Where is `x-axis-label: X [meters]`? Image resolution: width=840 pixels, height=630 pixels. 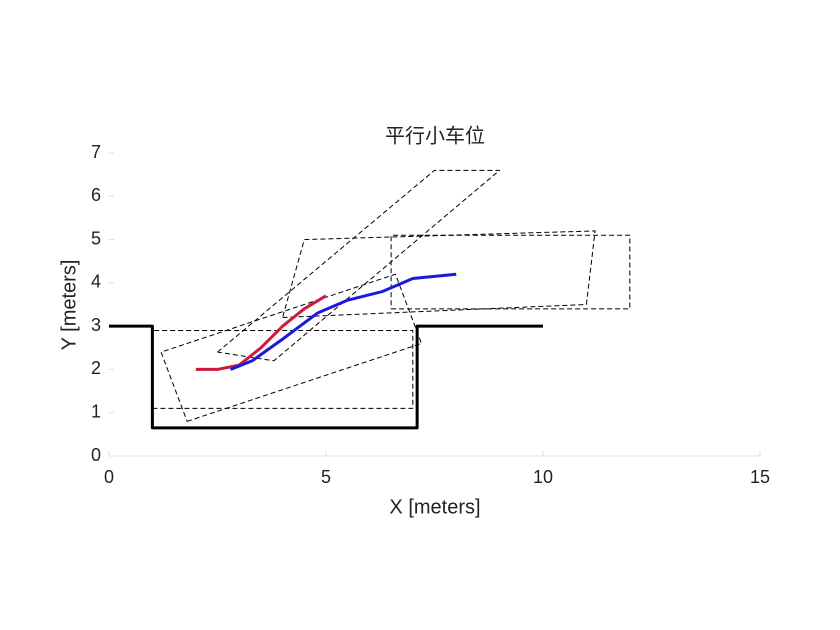 x-axis-label: X [meters] is located at coordinates (434, 507).